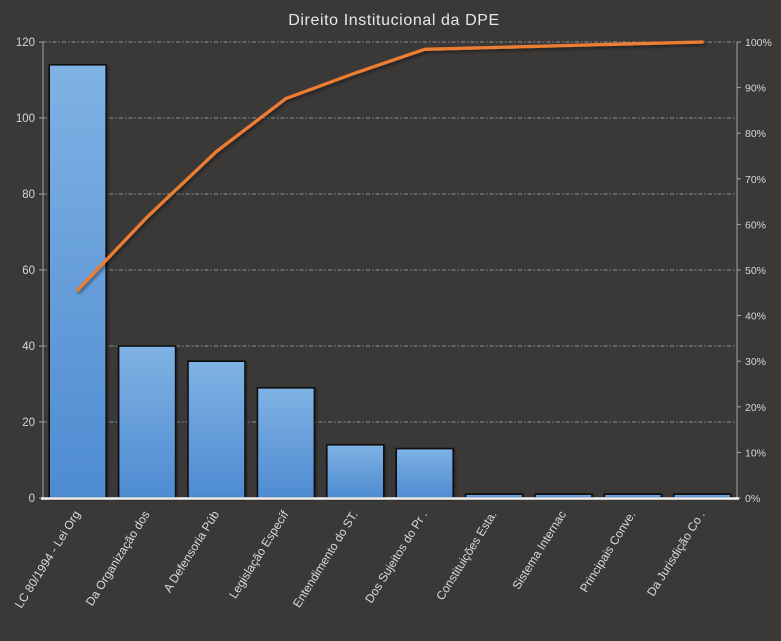 The image size is (781, 641). What do you see at coordinates (755, 89) in the screenshot?
I see `right-axis-tick-label: 90%` at bounding box center [755, 89].